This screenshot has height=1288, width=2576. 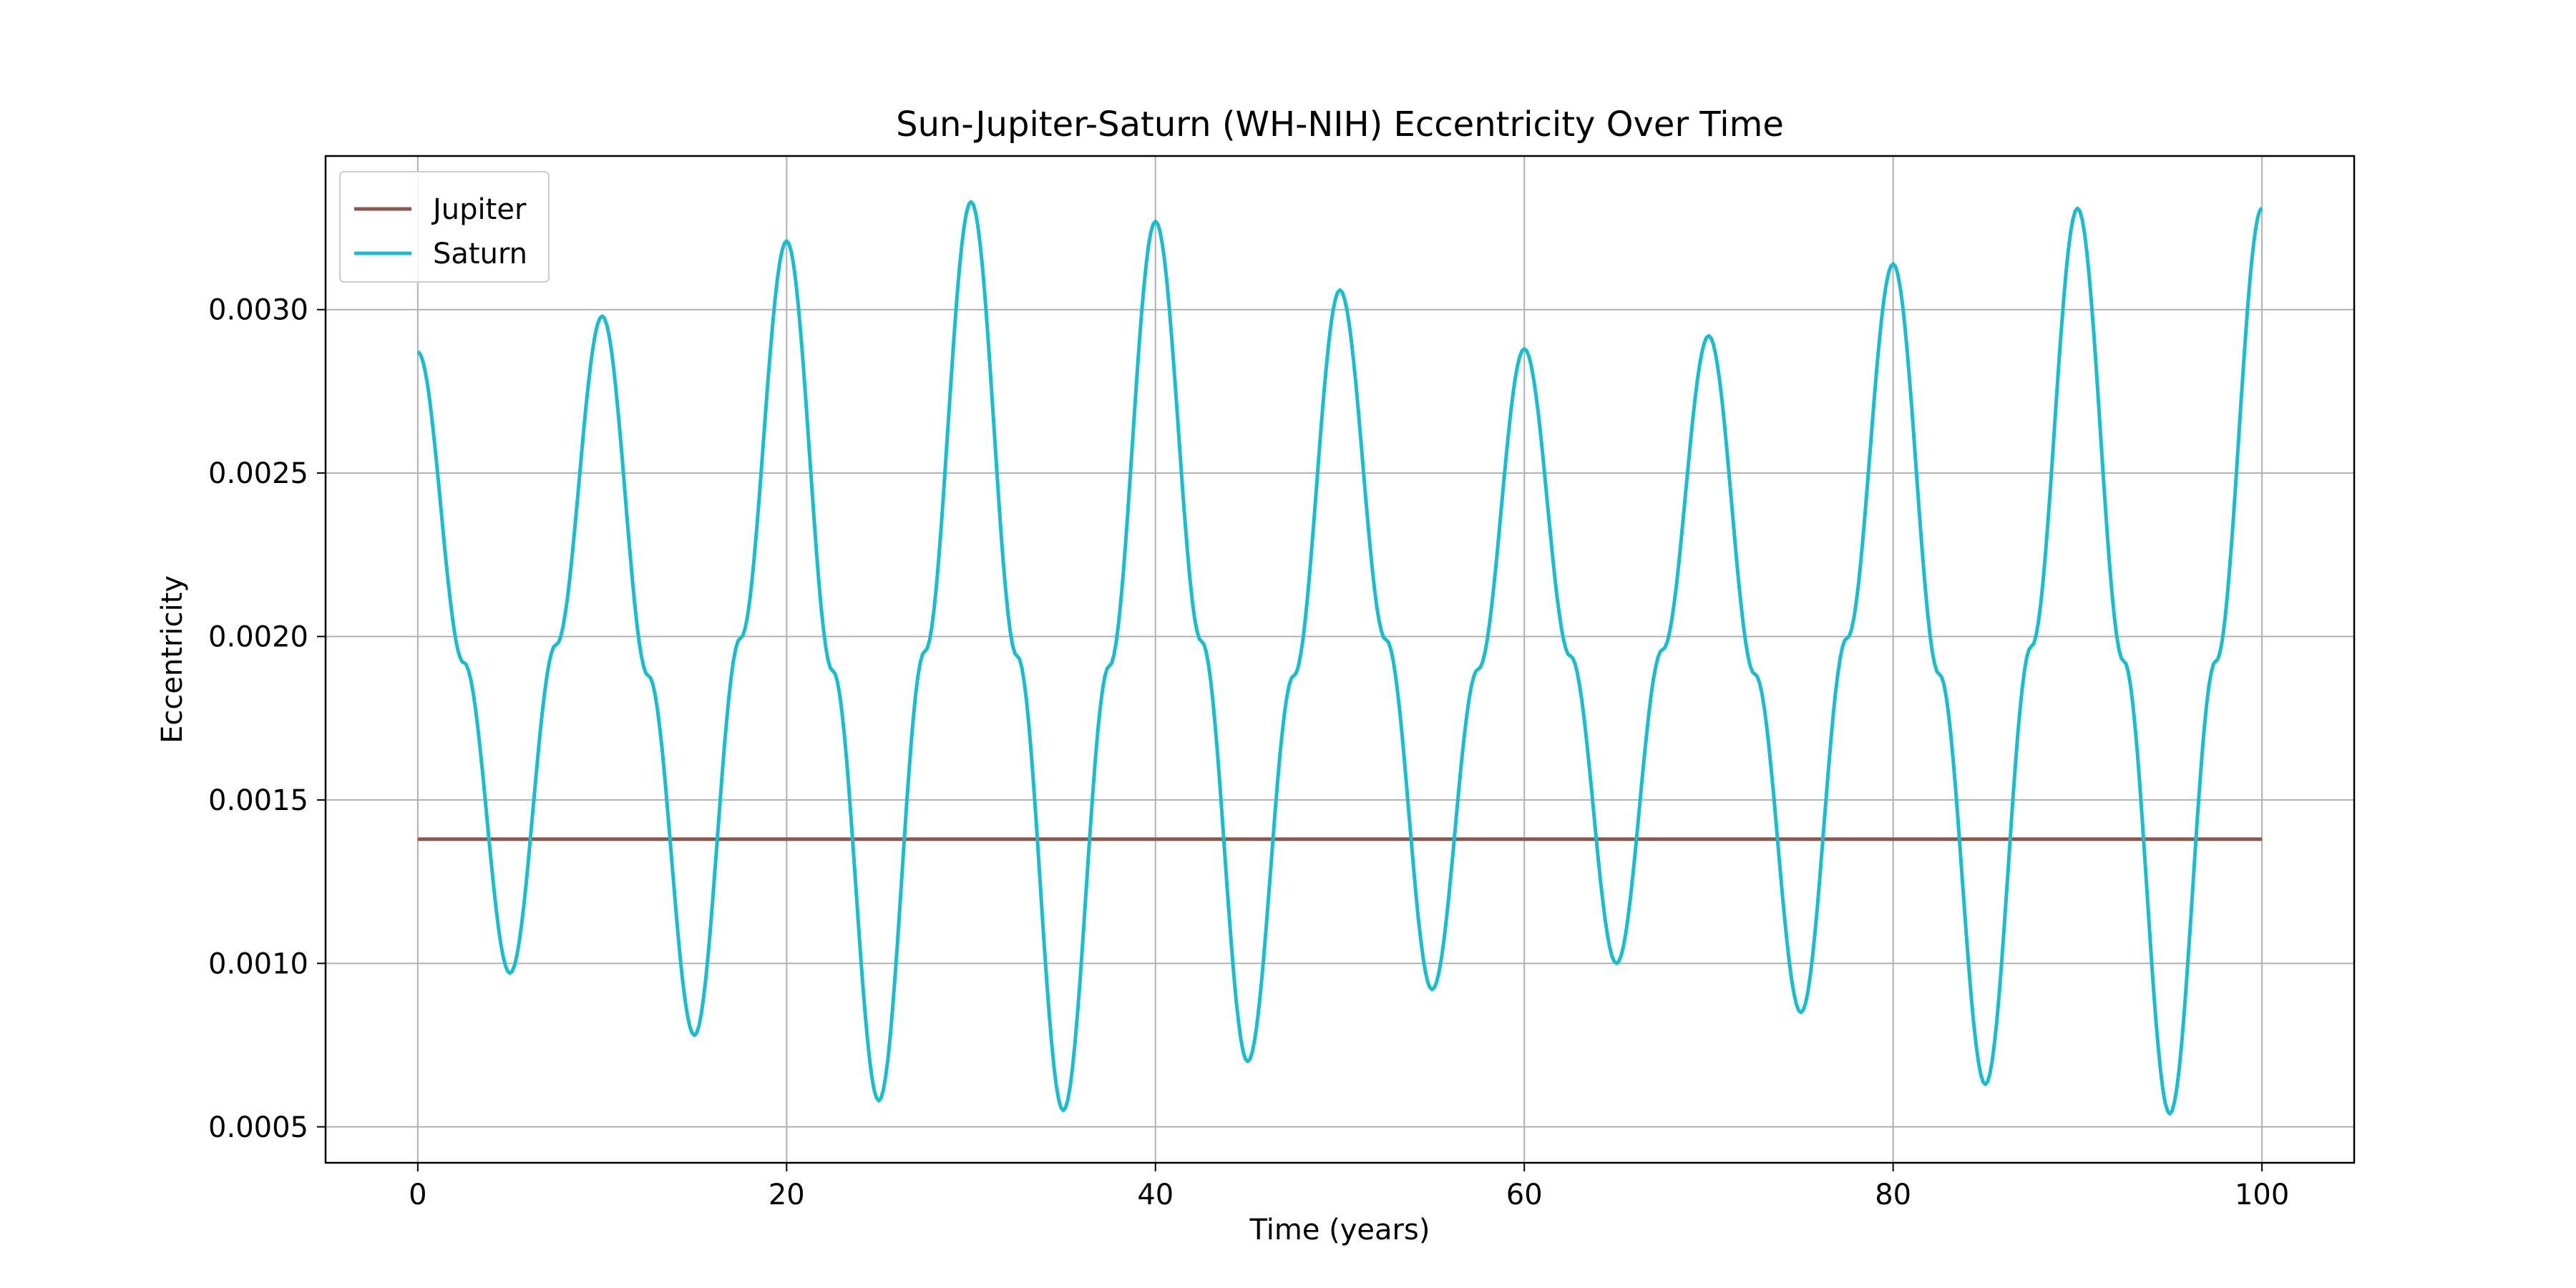 What do you see at coordinates (1339, 1230) in the screenshot?
I see `x-axis-title: Time (years)` at bounding box center [1339, 1230].